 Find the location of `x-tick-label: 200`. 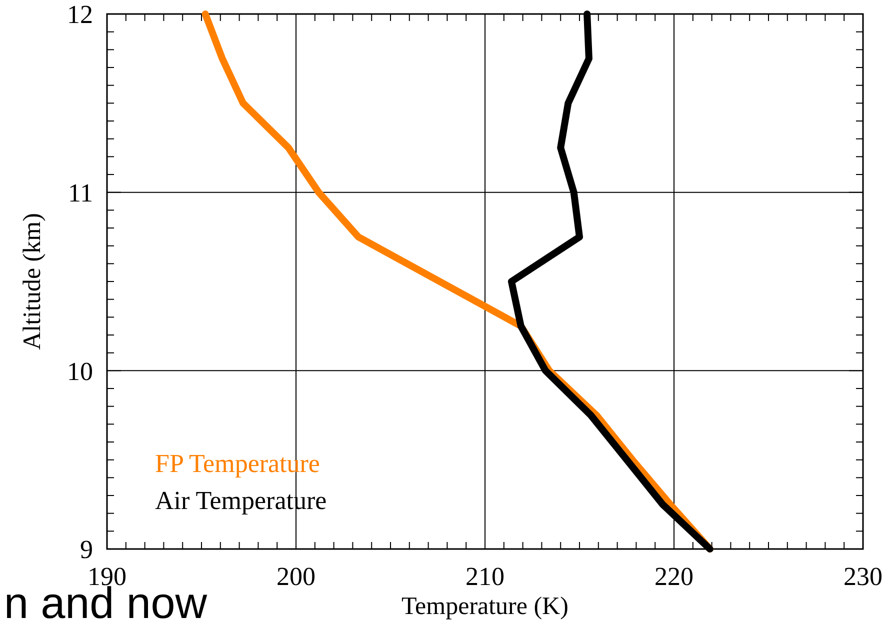

x-tick-label: 200 is located at coordinates (296, 576).